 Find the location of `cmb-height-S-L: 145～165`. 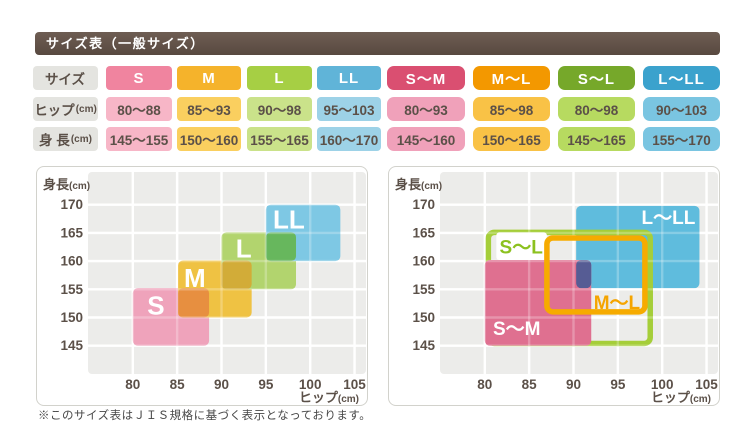

cmb-height-S-L: 145～165 is located at coordinates (596, 139).